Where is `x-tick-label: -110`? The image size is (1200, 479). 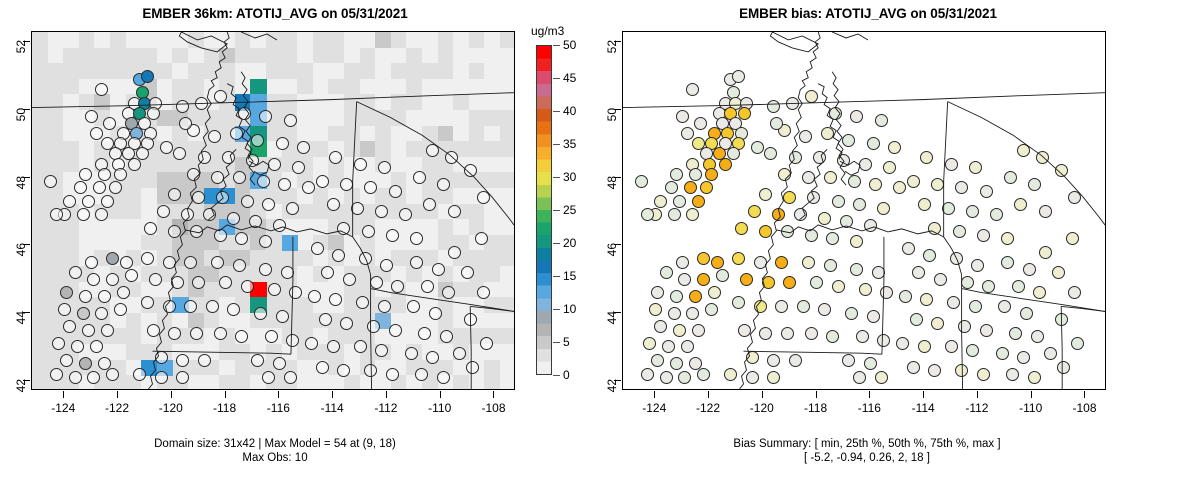 x-tick-label: -110 is located at coordinates (440, 408).